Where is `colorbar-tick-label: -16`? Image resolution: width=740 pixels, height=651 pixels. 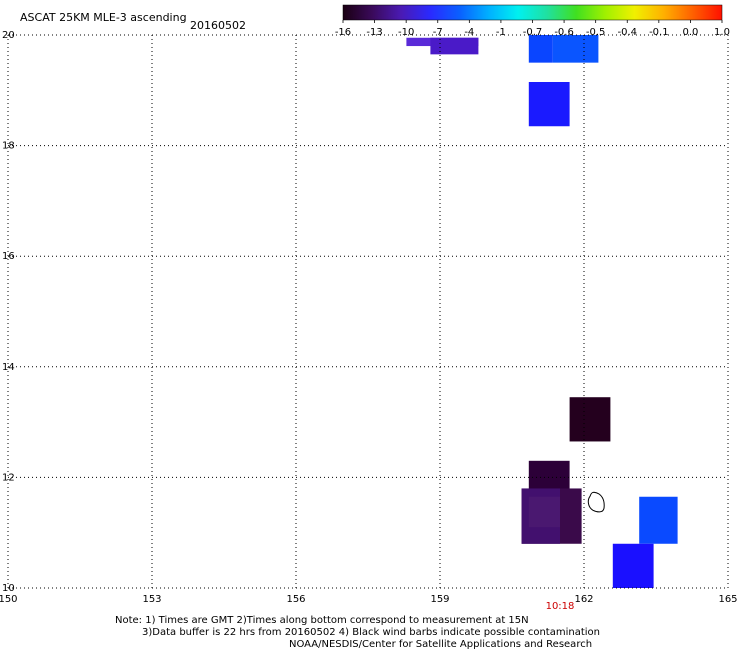
colorbar-tick-label: -16 is located at coordinates (343, 32).